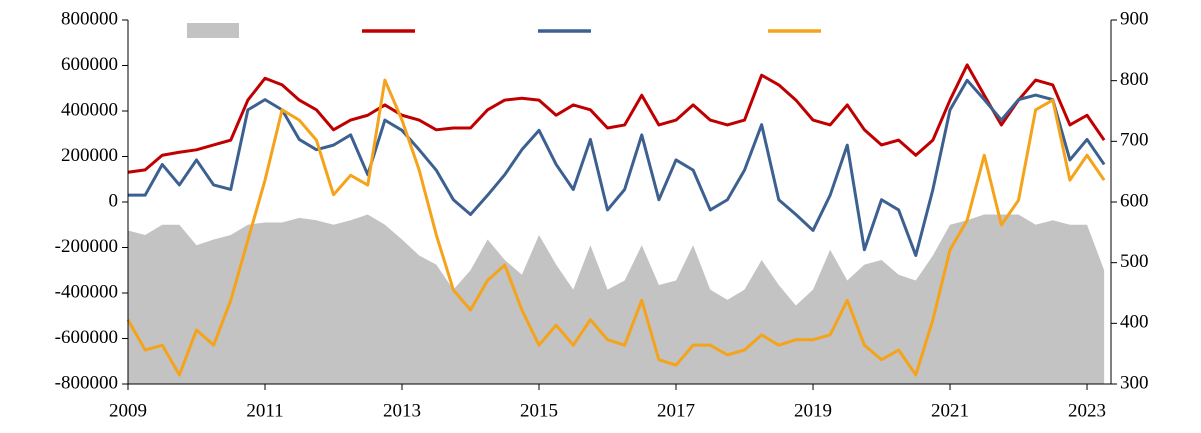  Describe the element at coordinates (89, 64) in the screenshot. I see `y-tick-label: 600000` at that location.